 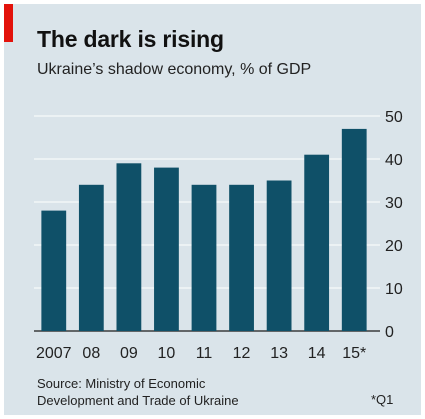 What do you see at coordinates (174, 69) in the screenshot?
I see `chart-subtitle: Ukraine’s shadow economy, % of GDP` at bounding box center [174, 69].